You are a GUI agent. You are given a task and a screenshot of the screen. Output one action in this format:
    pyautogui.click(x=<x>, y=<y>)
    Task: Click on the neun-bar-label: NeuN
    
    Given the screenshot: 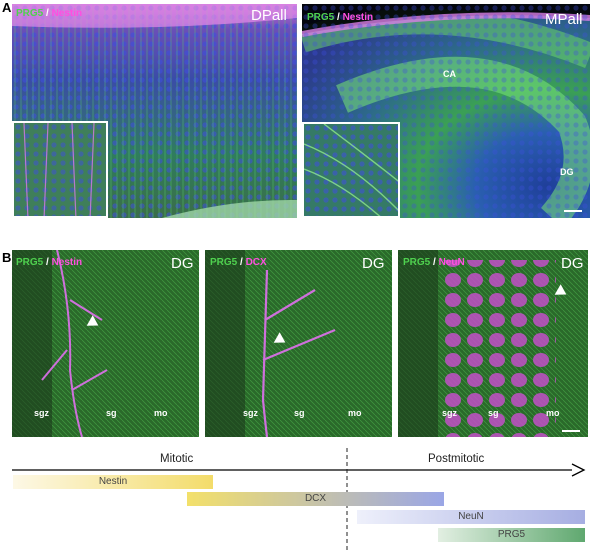 What is the action you would take?
    pyautogui.click(x=471, y=516)
    